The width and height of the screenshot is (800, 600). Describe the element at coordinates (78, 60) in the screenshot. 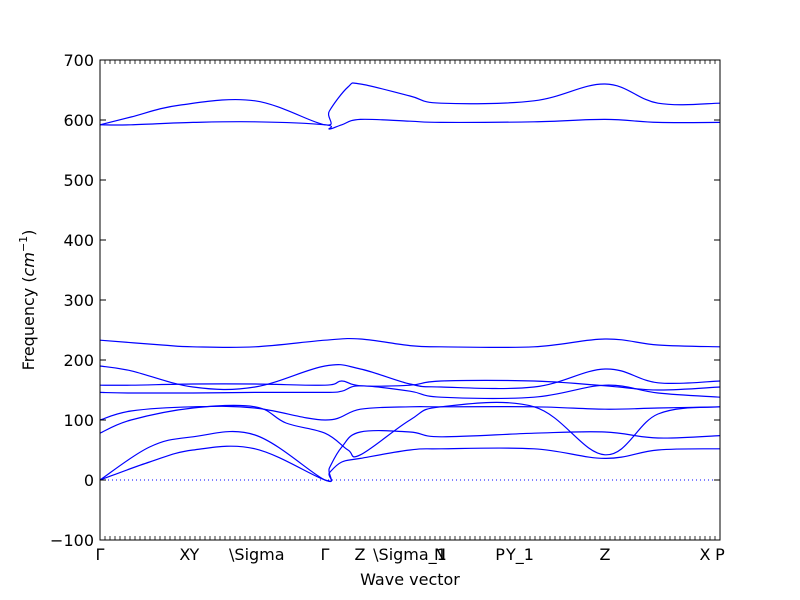

I see `y-tick-label: 700` at that location.